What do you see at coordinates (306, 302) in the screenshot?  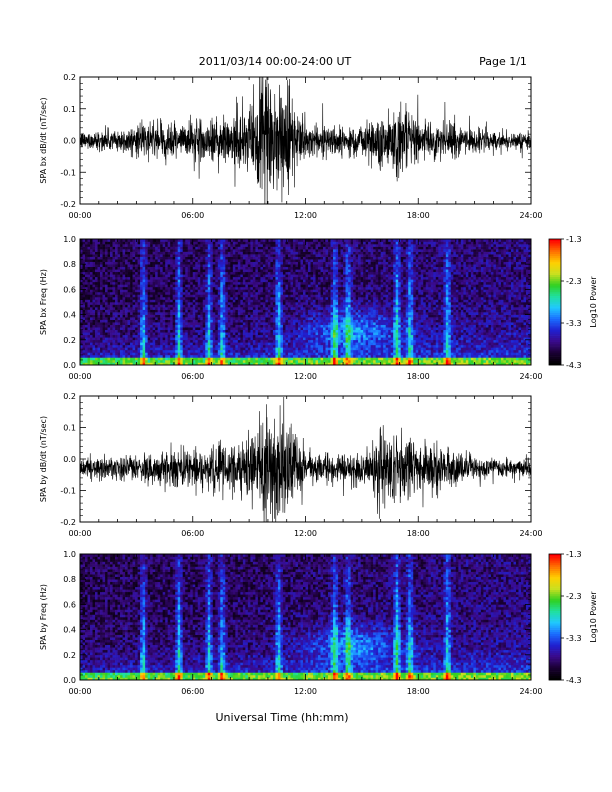 I see `panel-1-heatmap-cells` at bounding box center [306, 302].